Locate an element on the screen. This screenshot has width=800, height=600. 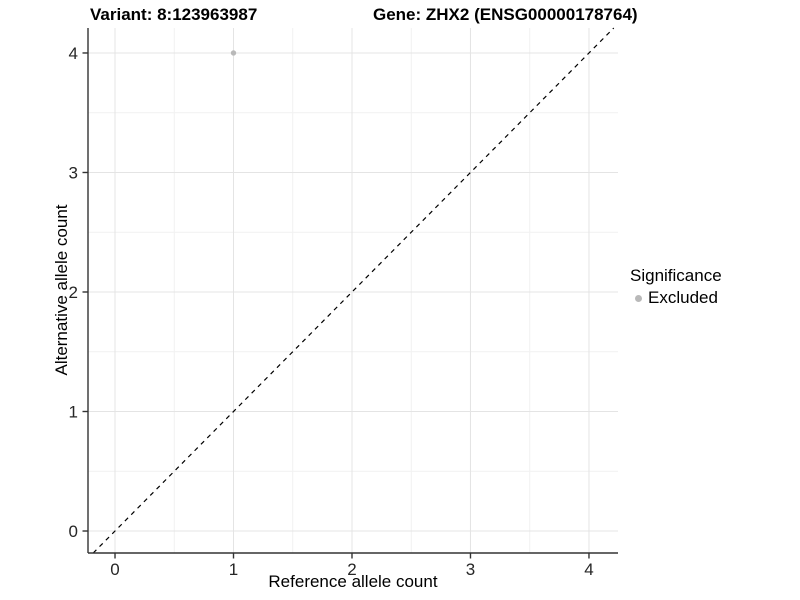
y-tick-label: 1 is located at coordinates (73, 412).